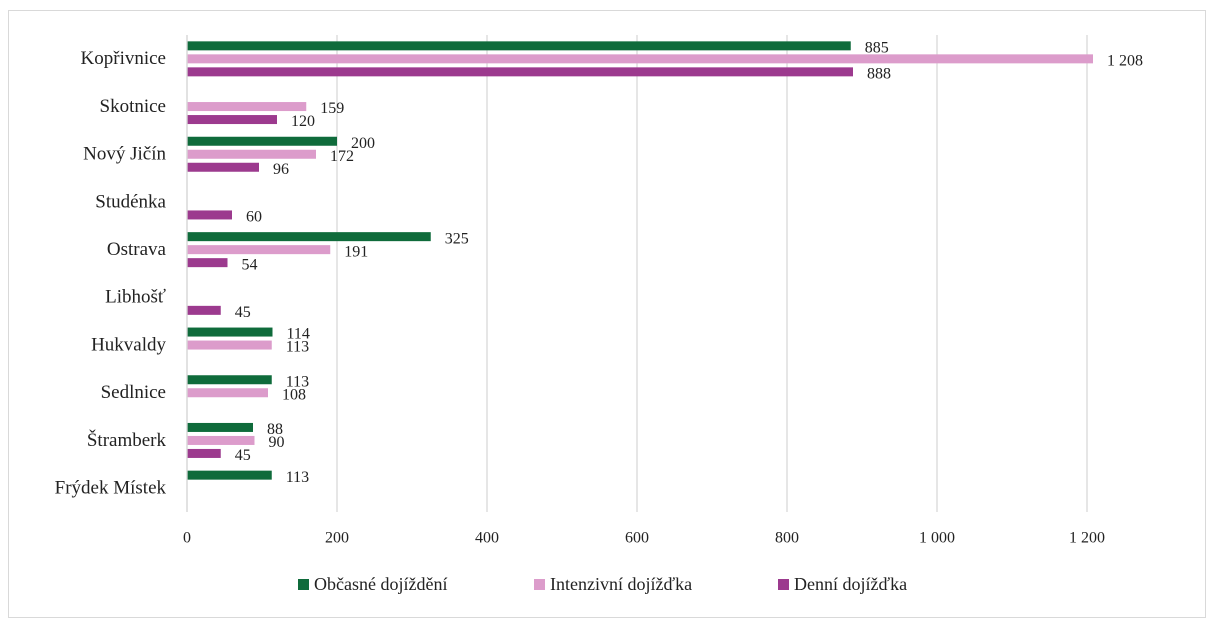  Describe the element at coordinates (128, 344) in the screenshot. I see `y-tick-label: Hukvaldy` at that location.